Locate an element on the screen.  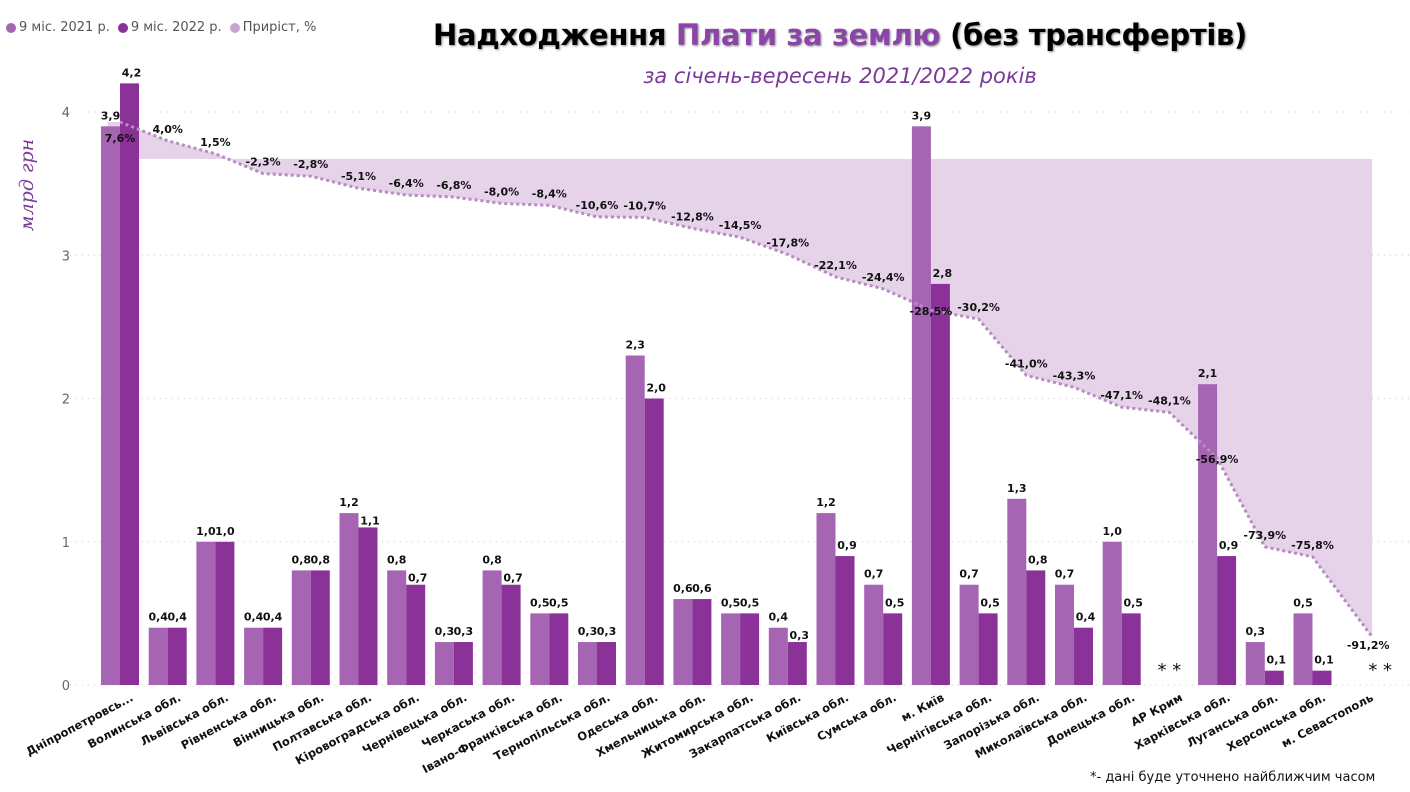
data-label-2021: 2,1 is located at coordinates (1208, 373).